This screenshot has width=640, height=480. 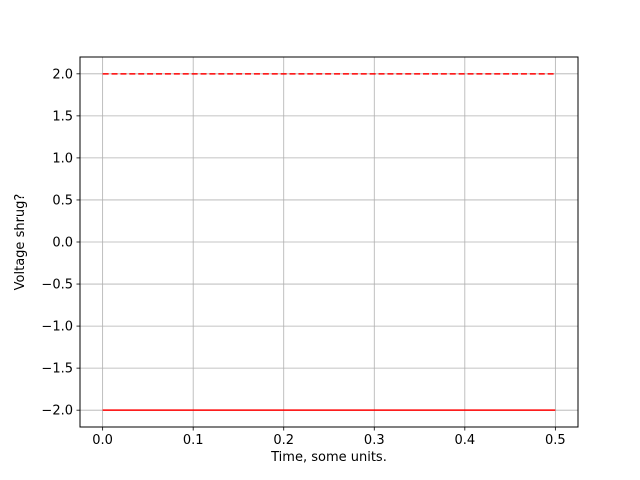 What do you see at coordinates (57, 411) in the screenshot?
I see `y-tick-label: −2.0` at bounding box center [57, 411].